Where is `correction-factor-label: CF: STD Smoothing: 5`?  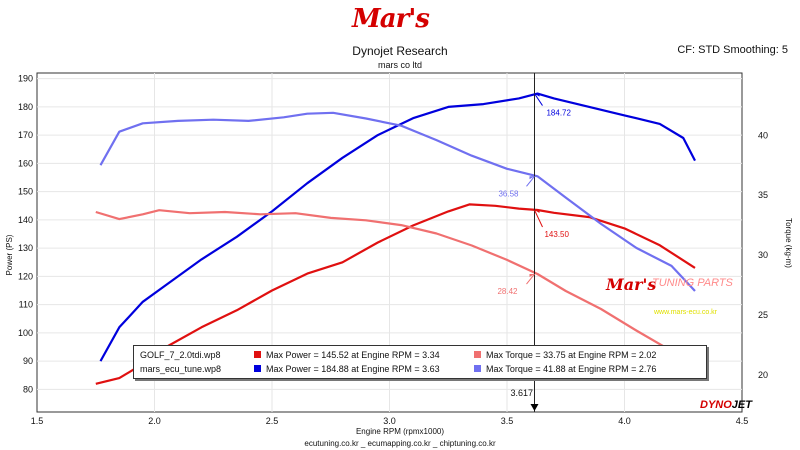
correction-factor-label: CF: STD Smoothing: 5 is located at coordinates (732, 50).